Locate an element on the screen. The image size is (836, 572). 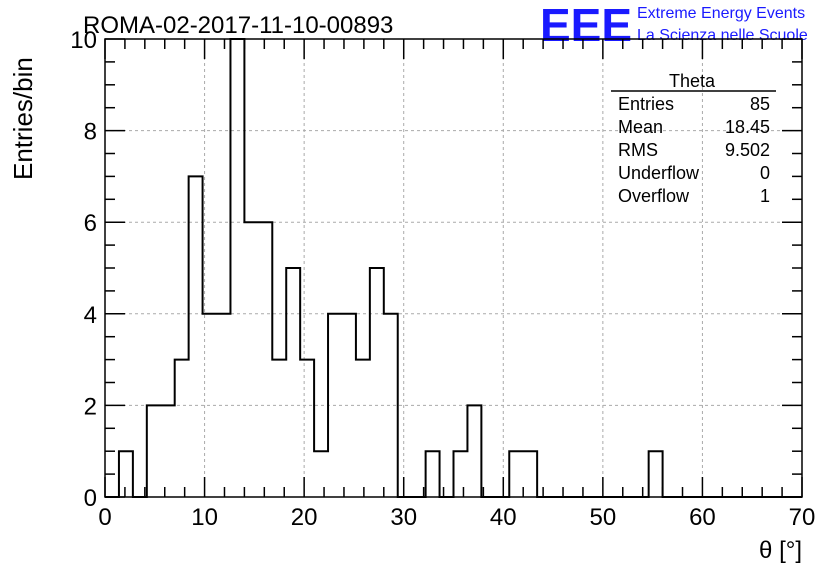
x-tick-label: 40 is located at coordinates (503, 517).